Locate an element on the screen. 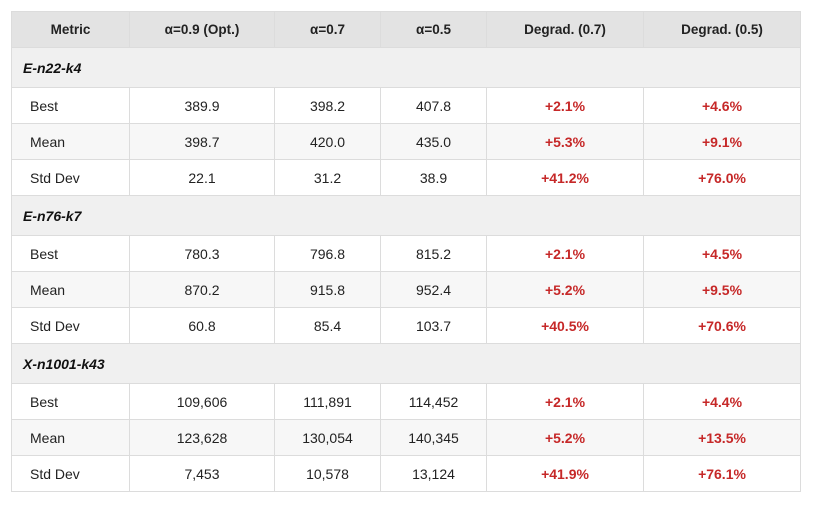  alpha-0.9-cell: 7,453 is located at coordinates (202, 473).